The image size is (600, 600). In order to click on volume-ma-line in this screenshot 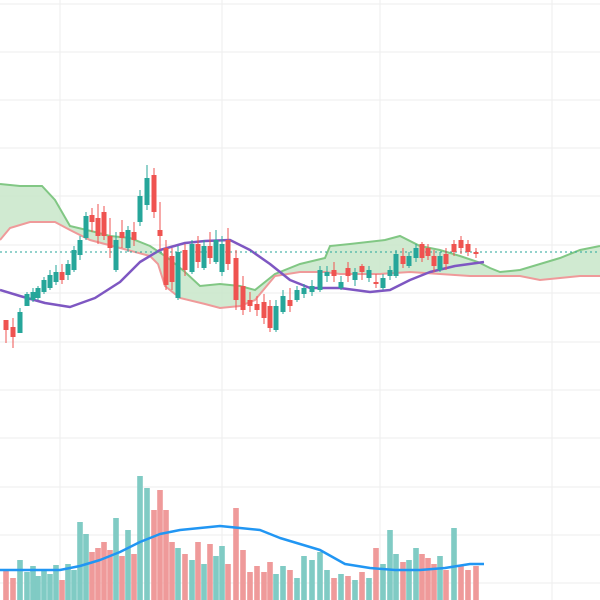, I will do `click(242, 548)`.